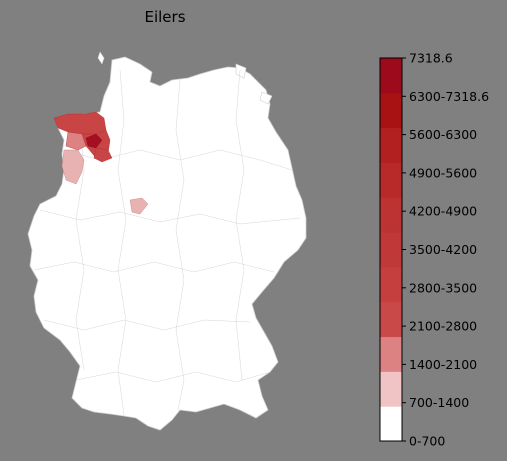  Describe the element at coordinates (443, 326) in the screenshot. I see `colorbar-tick-label: 2100-2800` at that location.